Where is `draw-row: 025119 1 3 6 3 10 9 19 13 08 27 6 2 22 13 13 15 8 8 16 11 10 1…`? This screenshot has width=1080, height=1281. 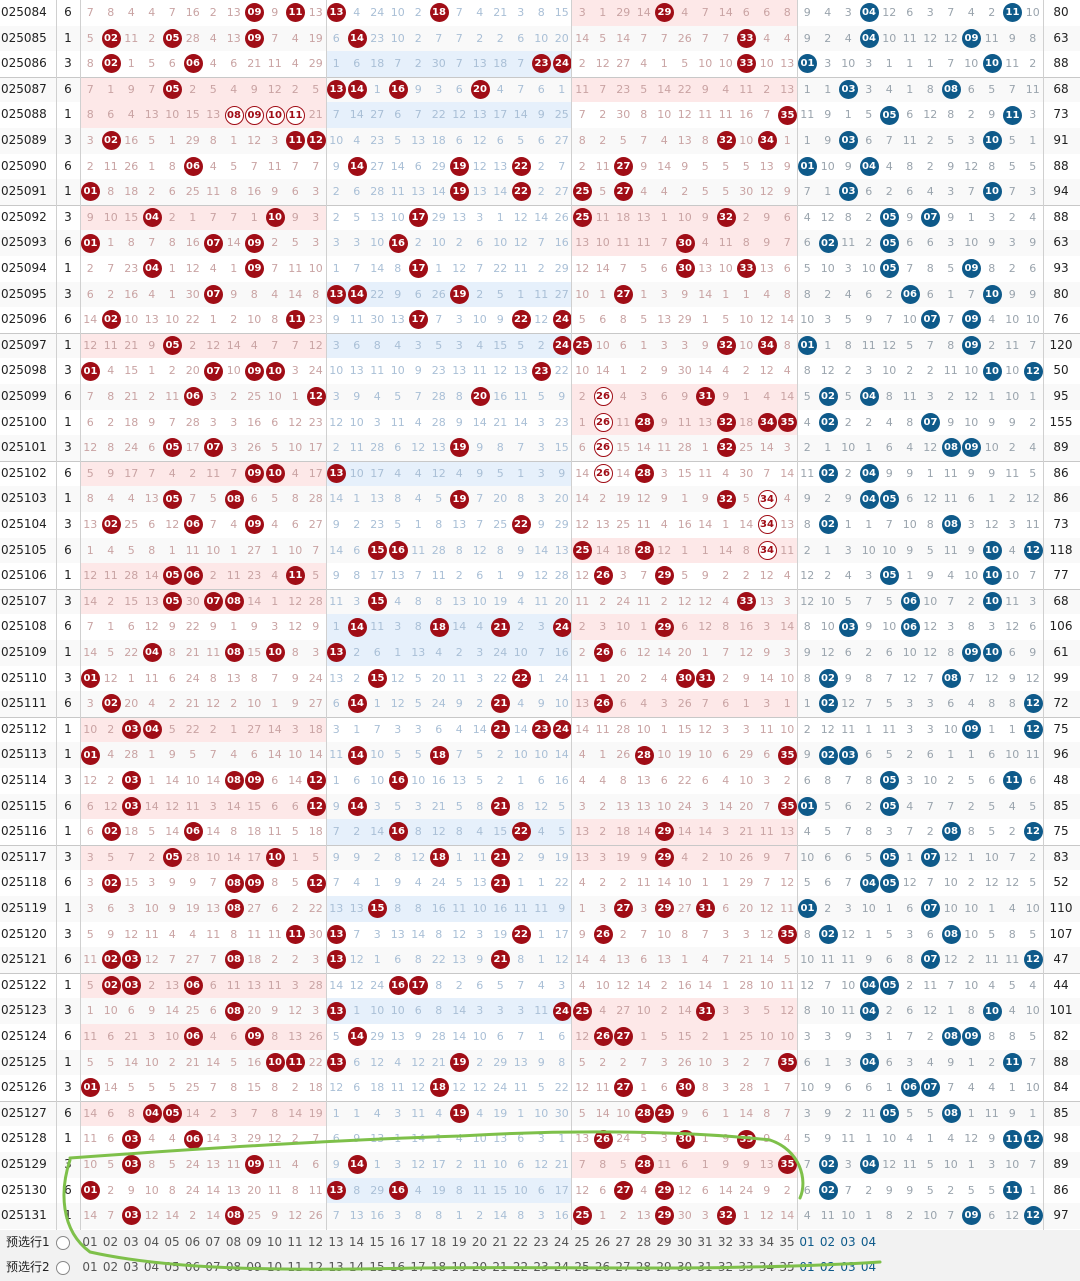
draw-row: 025119 1 3 6 3 10 9 19 13 08 27 6 2 22 13 13 15 8 8 16 11 10 1… is located at coordinates (540, 909).